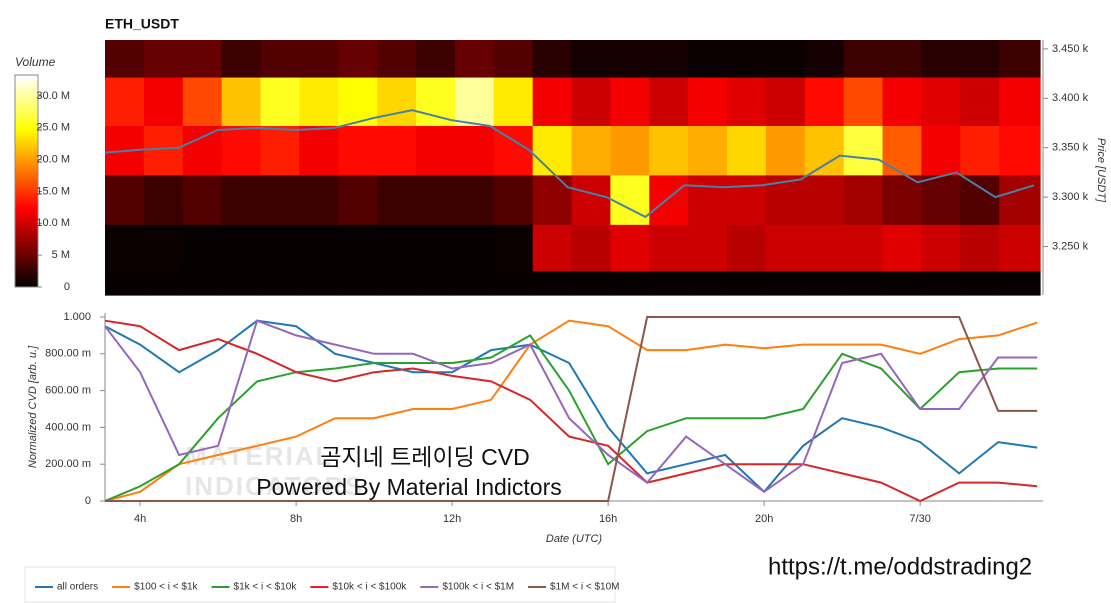  I want to click on link-text: https://t.me/oddstrading2, so click(900, 566).